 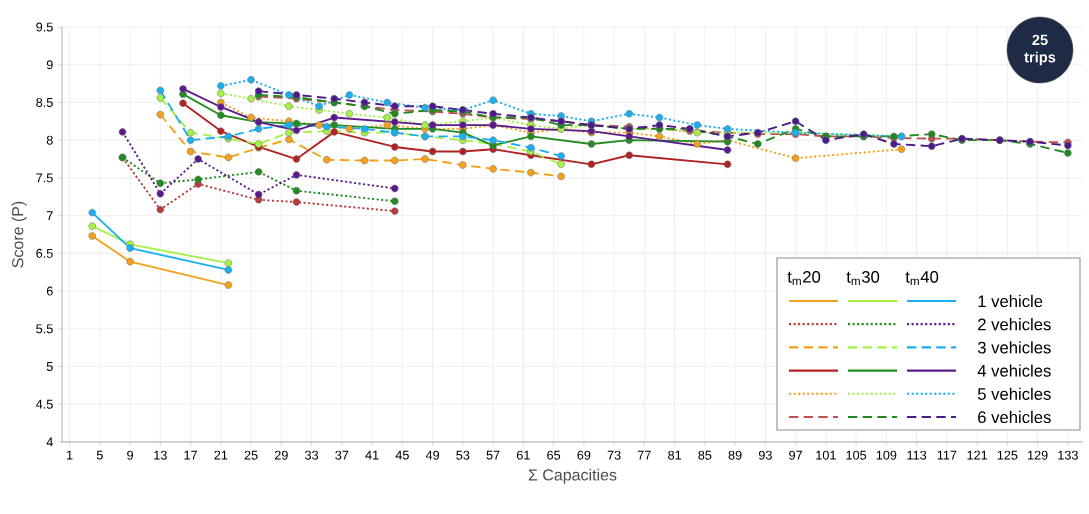 What do you see at coordinates (70, 455) in the screenshot?
I see `x-tick-label: 1` at bounding box center [70, 455].